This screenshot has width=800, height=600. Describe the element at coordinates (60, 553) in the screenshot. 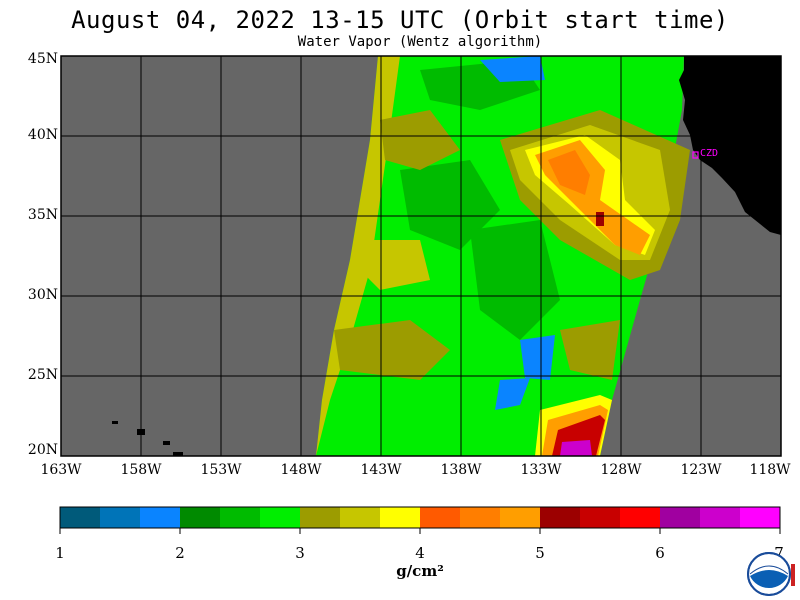

I see `colorbar-tick-1: 1` at that location.